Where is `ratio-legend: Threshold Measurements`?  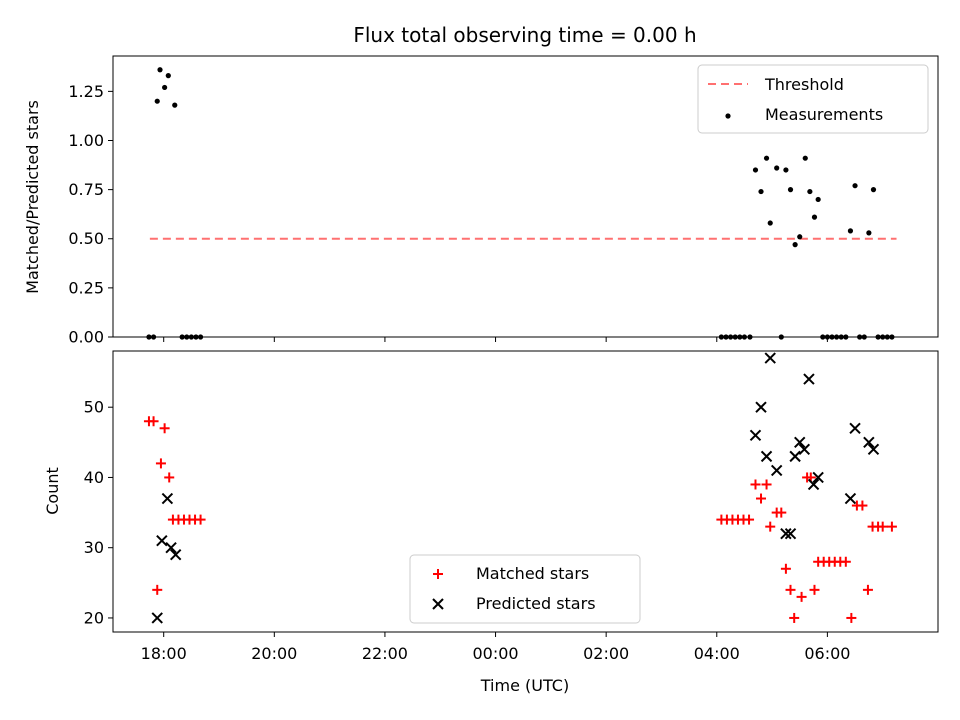
ratio-legend: Threshold Measurements is located at coordinates (813, 99).